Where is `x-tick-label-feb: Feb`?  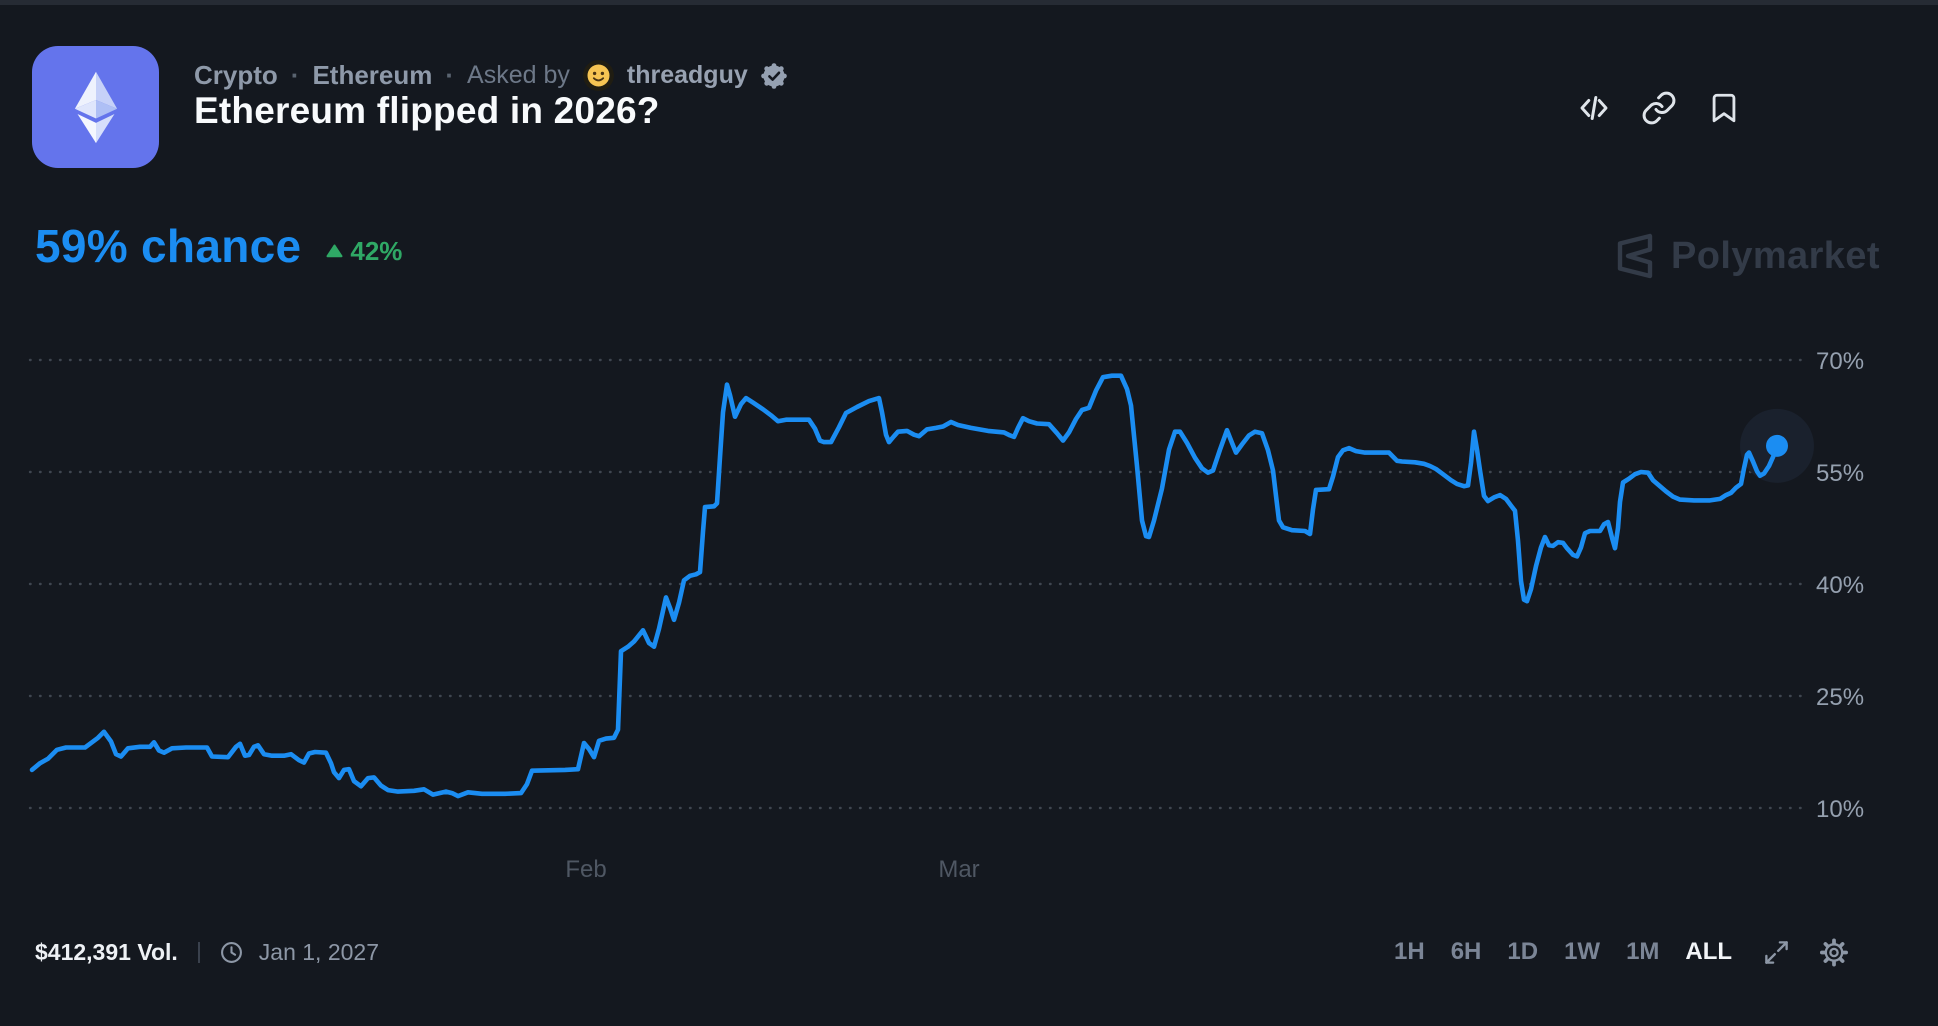 x-tick-label-feb: Feb is located at coordinates (585, 869).